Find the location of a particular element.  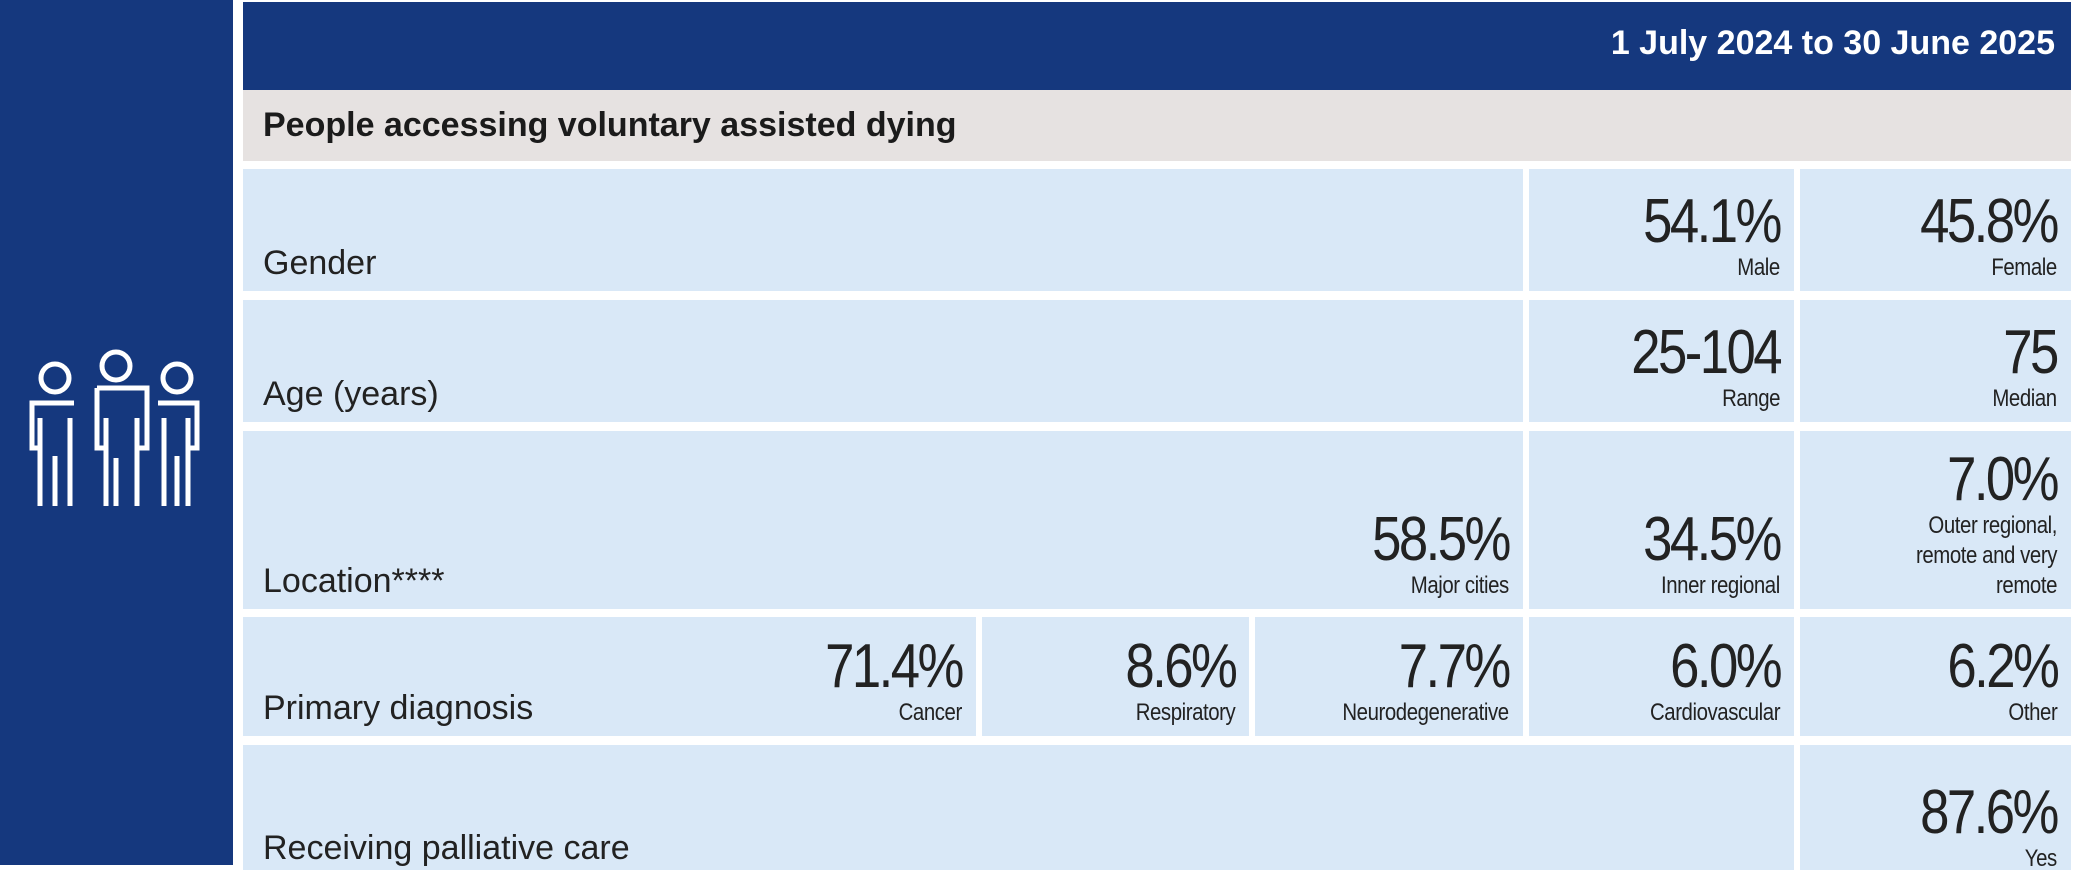

value-label: Neurodegenerative is located at coordinates (1426, 712).